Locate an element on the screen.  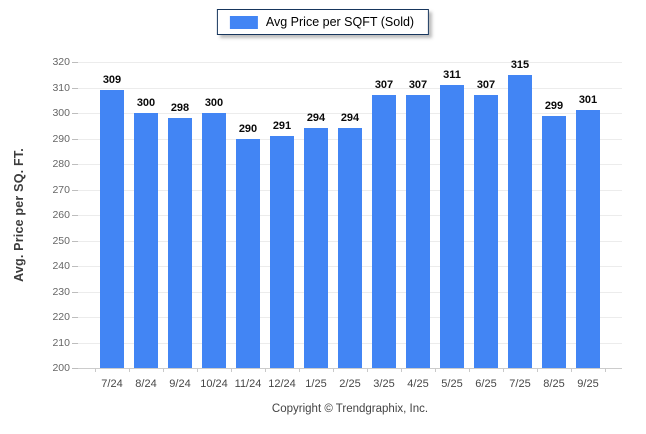
bar-5/25 is located at coordinates (452, 226).